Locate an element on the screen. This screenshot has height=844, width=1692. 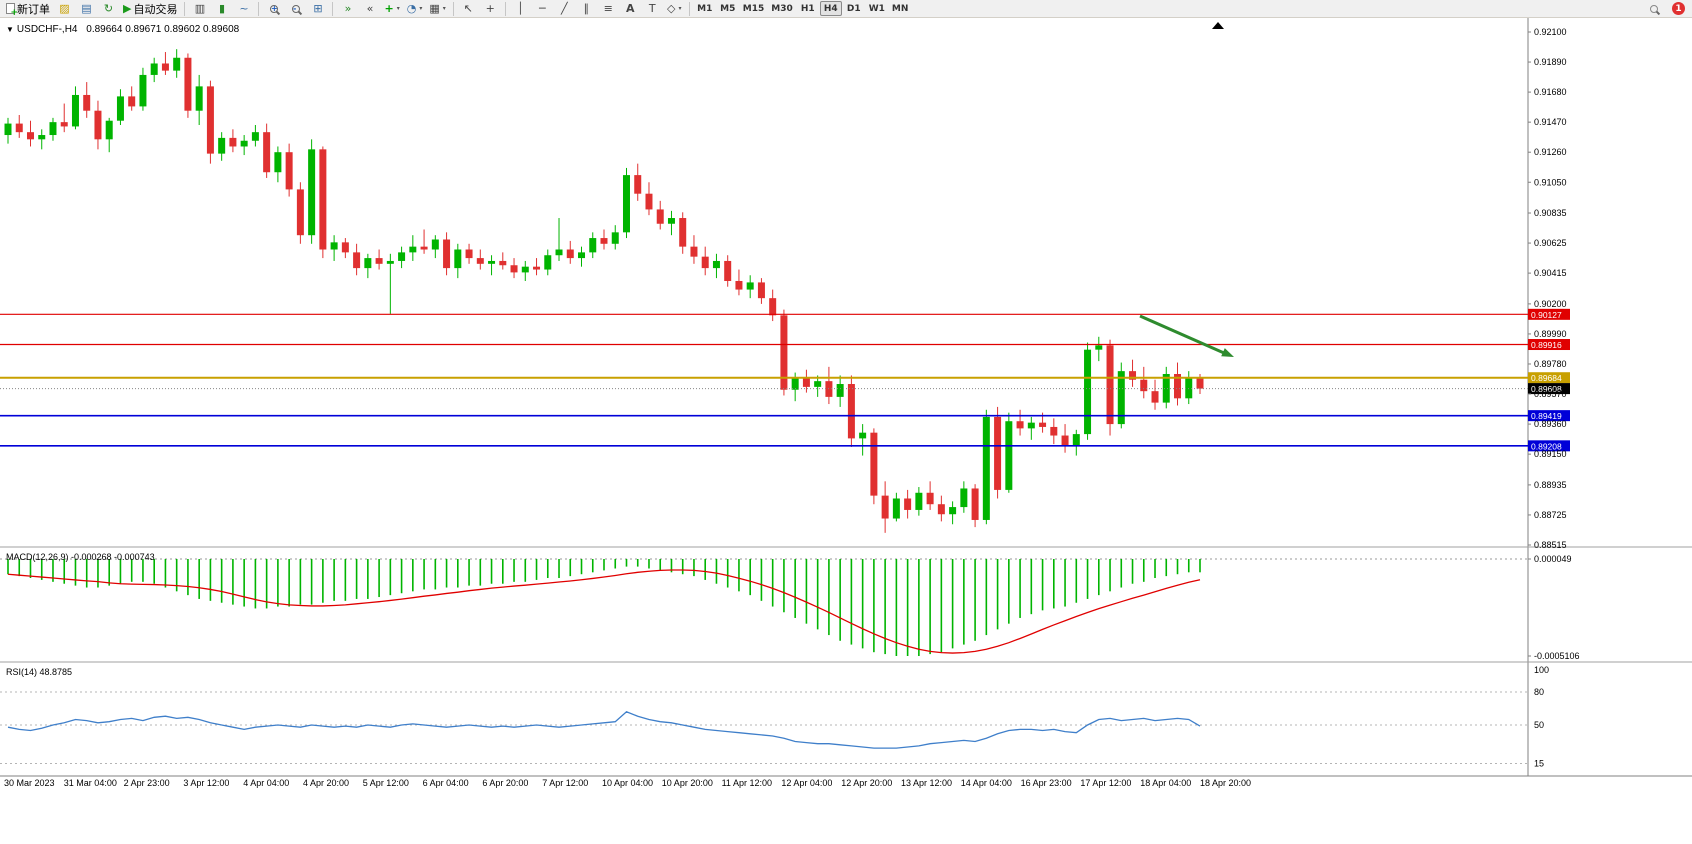
svg-text: 6 Apr 20:00 is located at coordinates (505, 783).